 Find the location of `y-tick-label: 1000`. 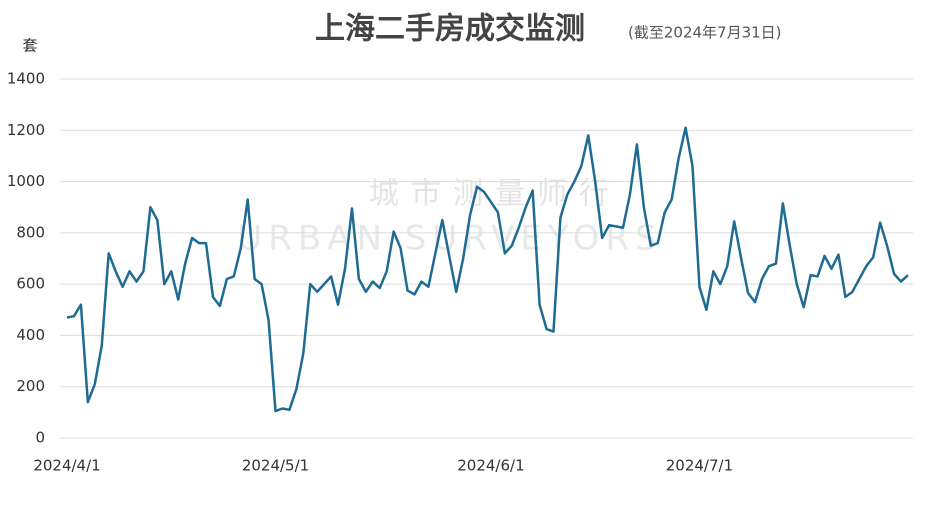

y-tick-label: 1000 is located at coordinates (26, 181).